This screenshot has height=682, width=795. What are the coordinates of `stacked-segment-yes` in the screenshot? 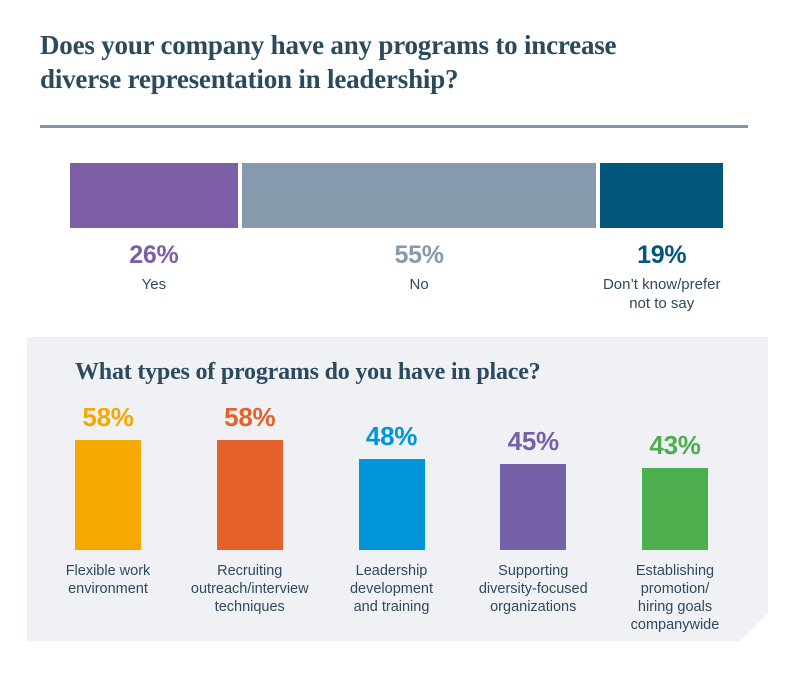 It's located at (154, 195).